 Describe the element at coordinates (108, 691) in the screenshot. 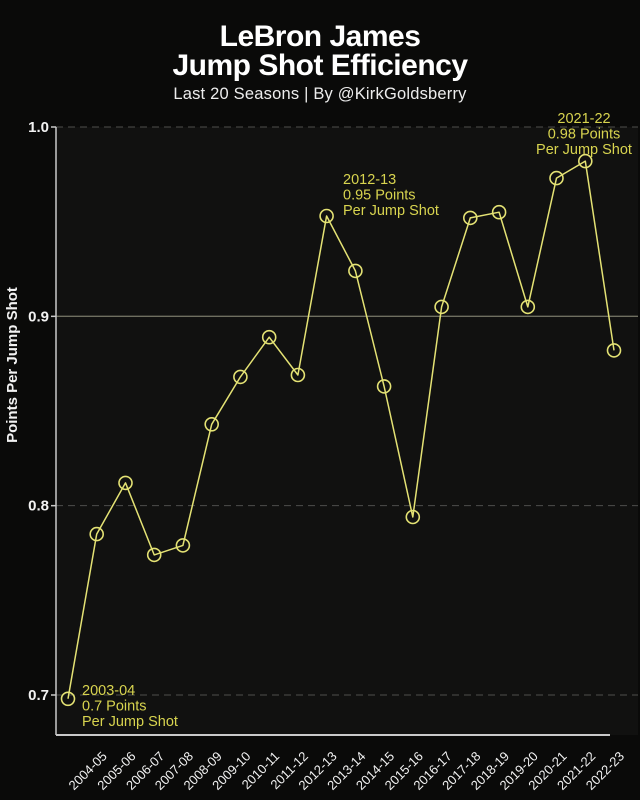

I see `annotation-2003-04: 2003-04` at that location.